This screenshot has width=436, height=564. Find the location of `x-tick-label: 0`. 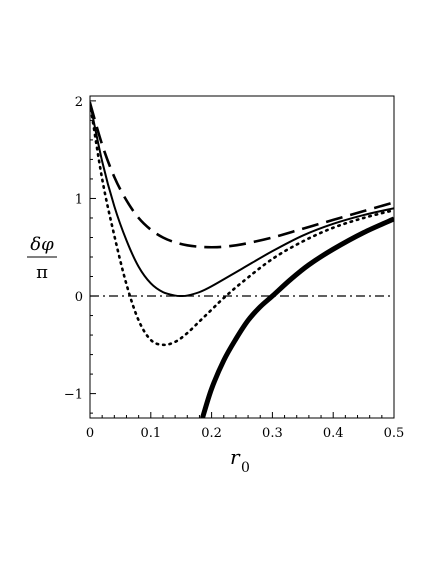

x-tick-label: 0 is located at coordinates (90, 433).